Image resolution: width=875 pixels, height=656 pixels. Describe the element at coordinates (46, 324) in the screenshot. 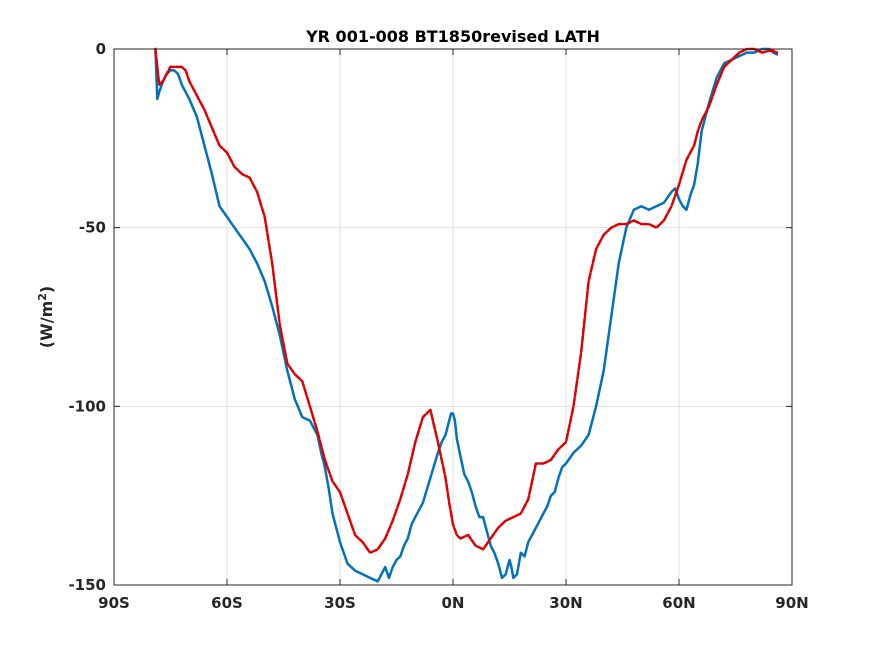

I see `y-axis-label-main: (W/m` at that location.